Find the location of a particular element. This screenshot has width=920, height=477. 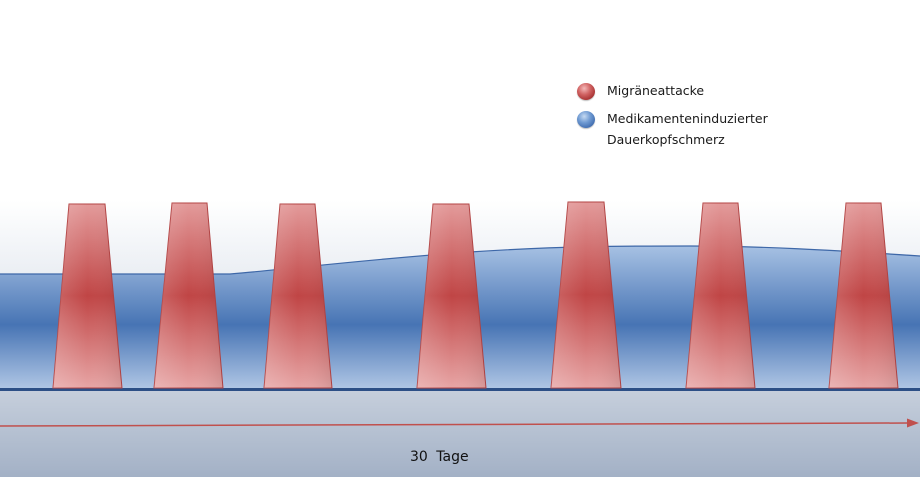

blue-sphere-icon is located at coordinates (586, 119).